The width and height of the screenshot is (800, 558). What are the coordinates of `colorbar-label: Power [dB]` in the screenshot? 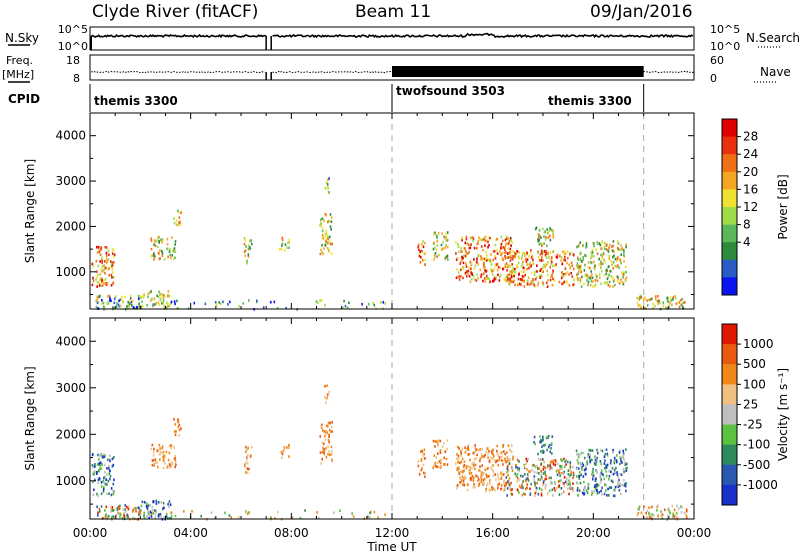 It's located at (783, 206).